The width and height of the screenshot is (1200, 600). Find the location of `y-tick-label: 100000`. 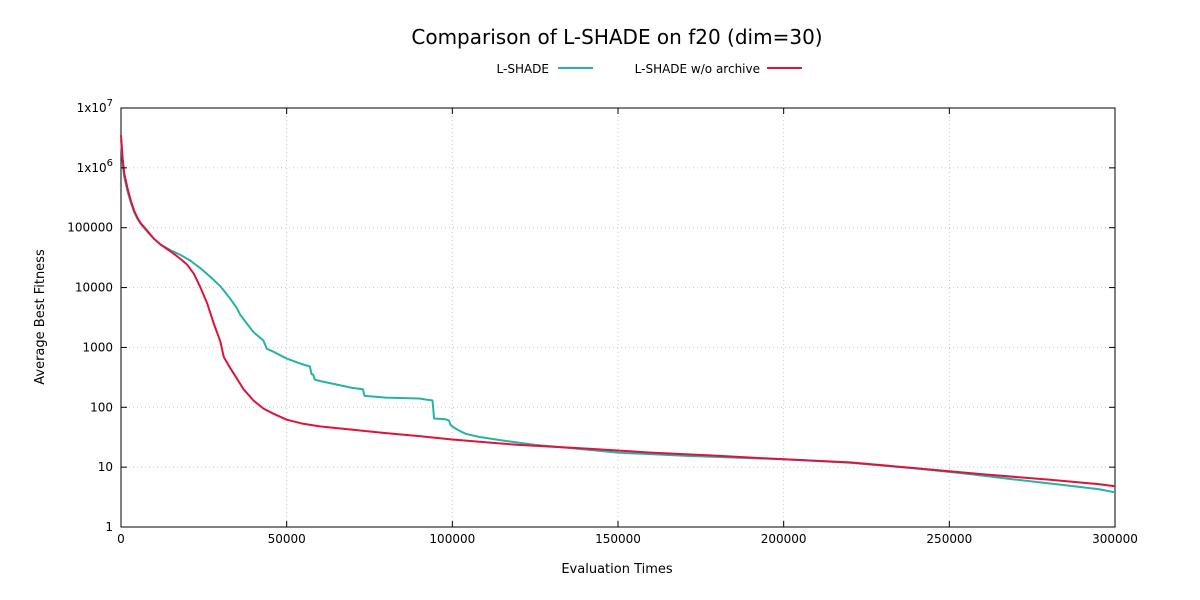

y-tick-label: 100000 is located at coordinates (90, 228).